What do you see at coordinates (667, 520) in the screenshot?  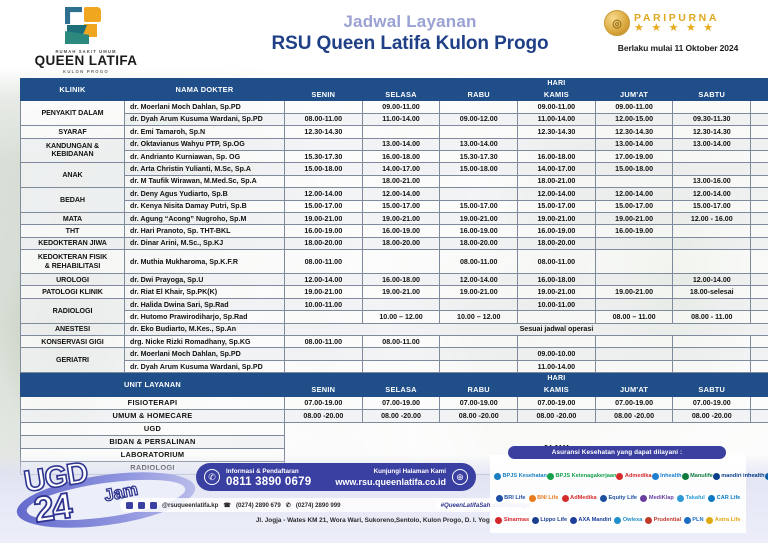 I see `insurance-logo-label: Prudential` at bounding box center [667, 520].